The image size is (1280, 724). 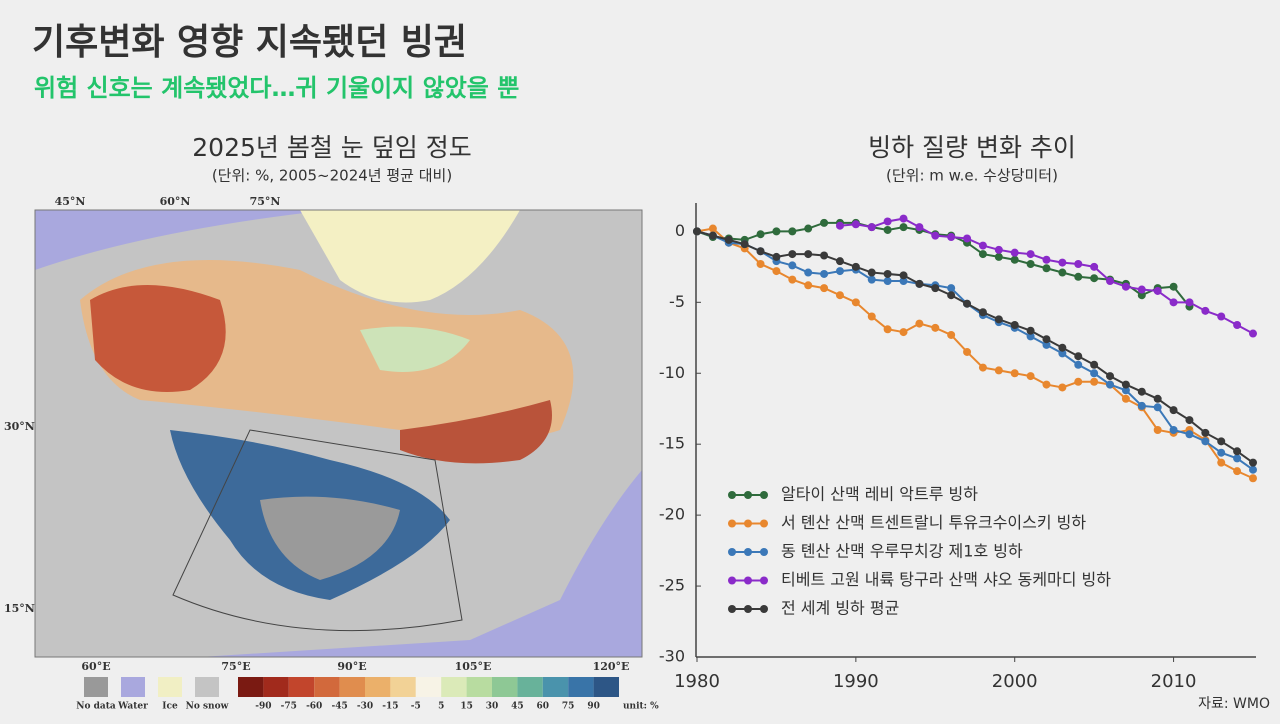 What do you see at coordinates (263, 707) in the screenshot?
I see `colorbar-label: -90` at bounding box center [263, 707].